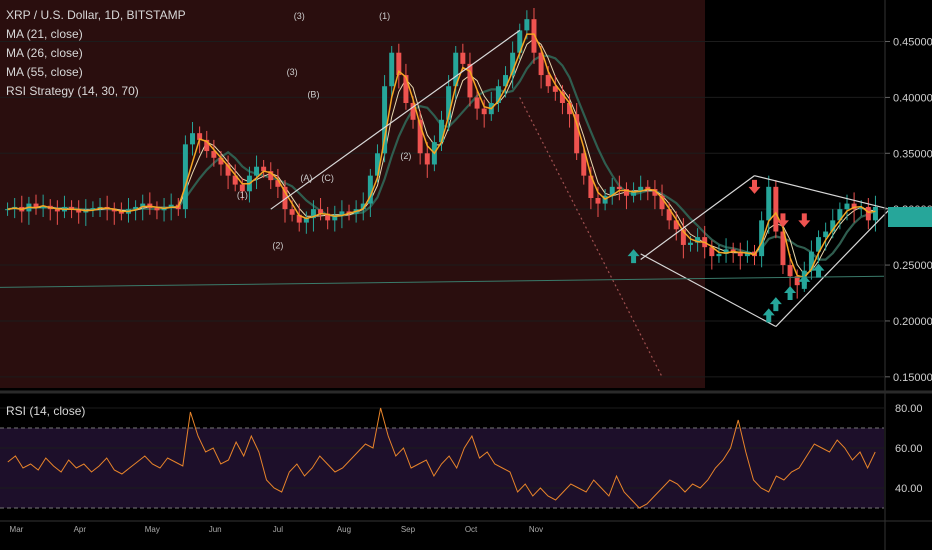 The image size is (932, 550). I want to click on ma55-legend: MA (55, close), so click(44, 72).